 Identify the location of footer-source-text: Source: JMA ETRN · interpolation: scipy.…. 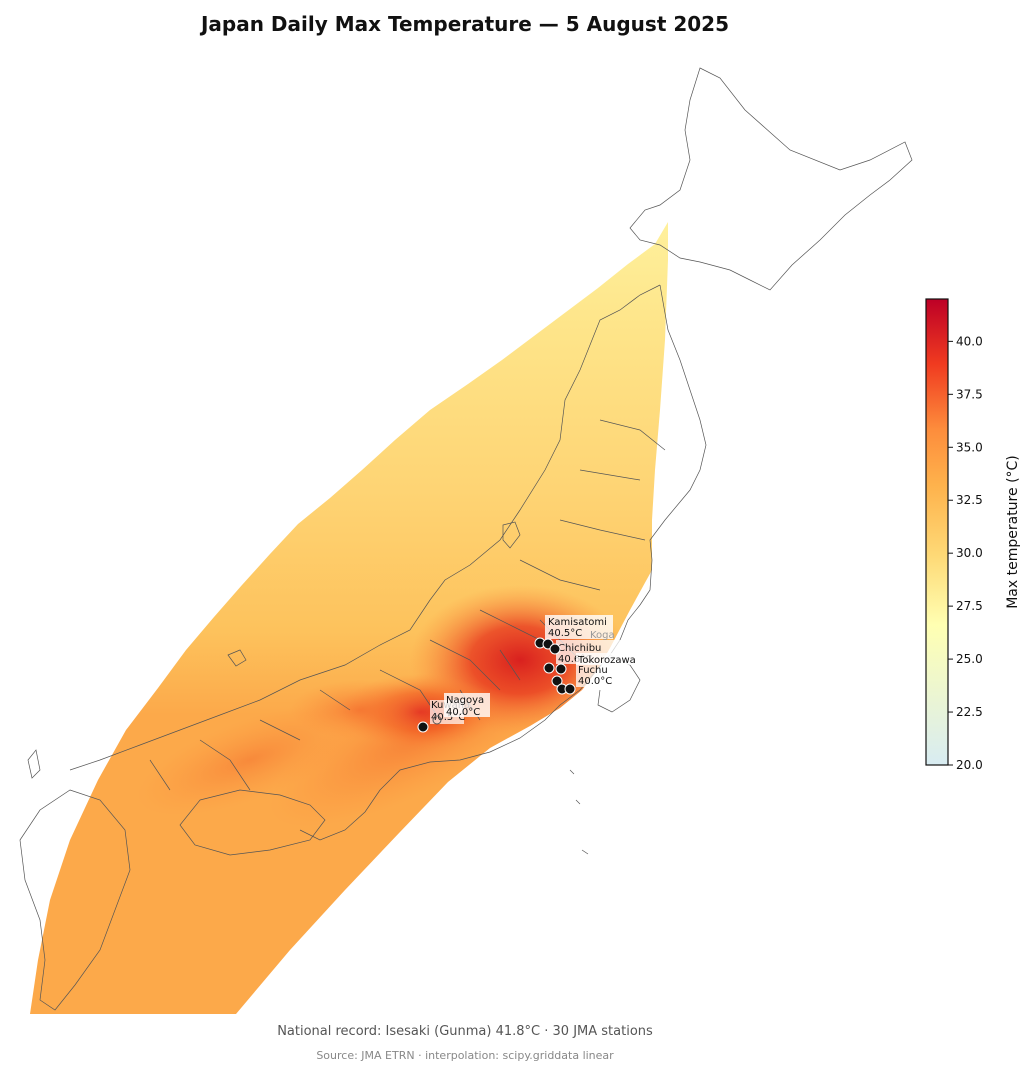
(465, 1055).